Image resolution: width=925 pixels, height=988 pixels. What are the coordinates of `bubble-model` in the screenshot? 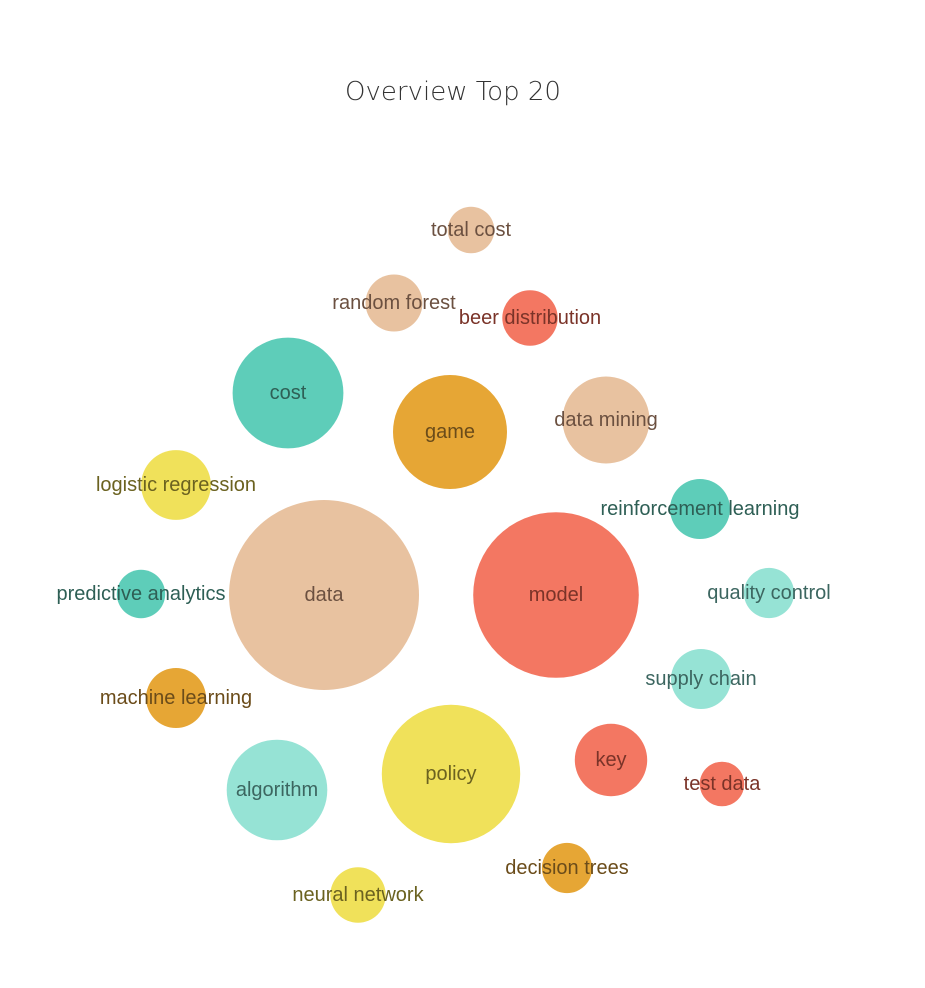 It's located at (556, 595).